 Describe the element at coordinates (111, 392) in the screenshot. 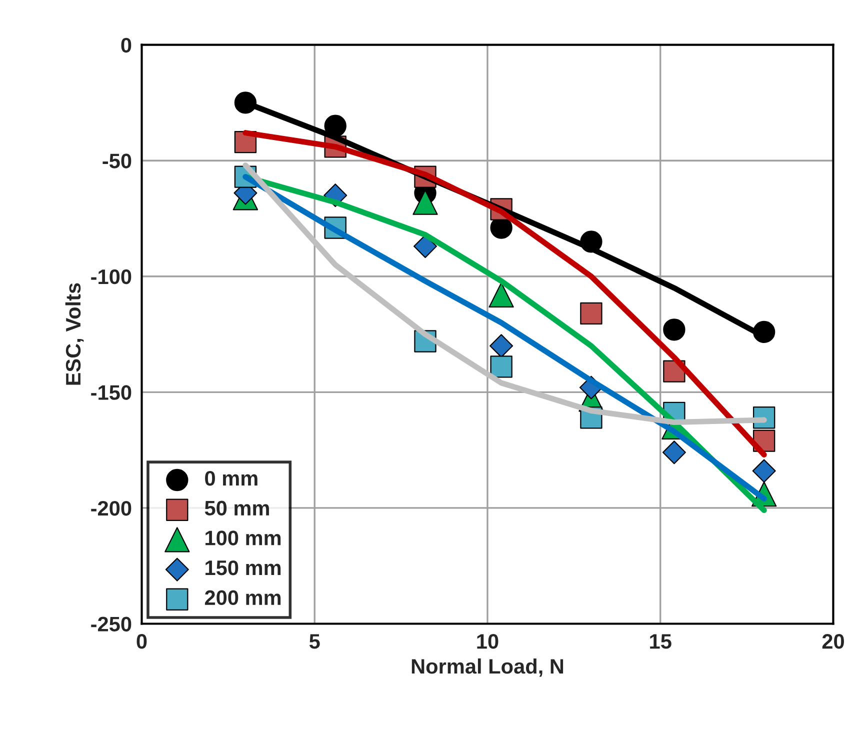

I see `y-tick-label: -150` at that location.